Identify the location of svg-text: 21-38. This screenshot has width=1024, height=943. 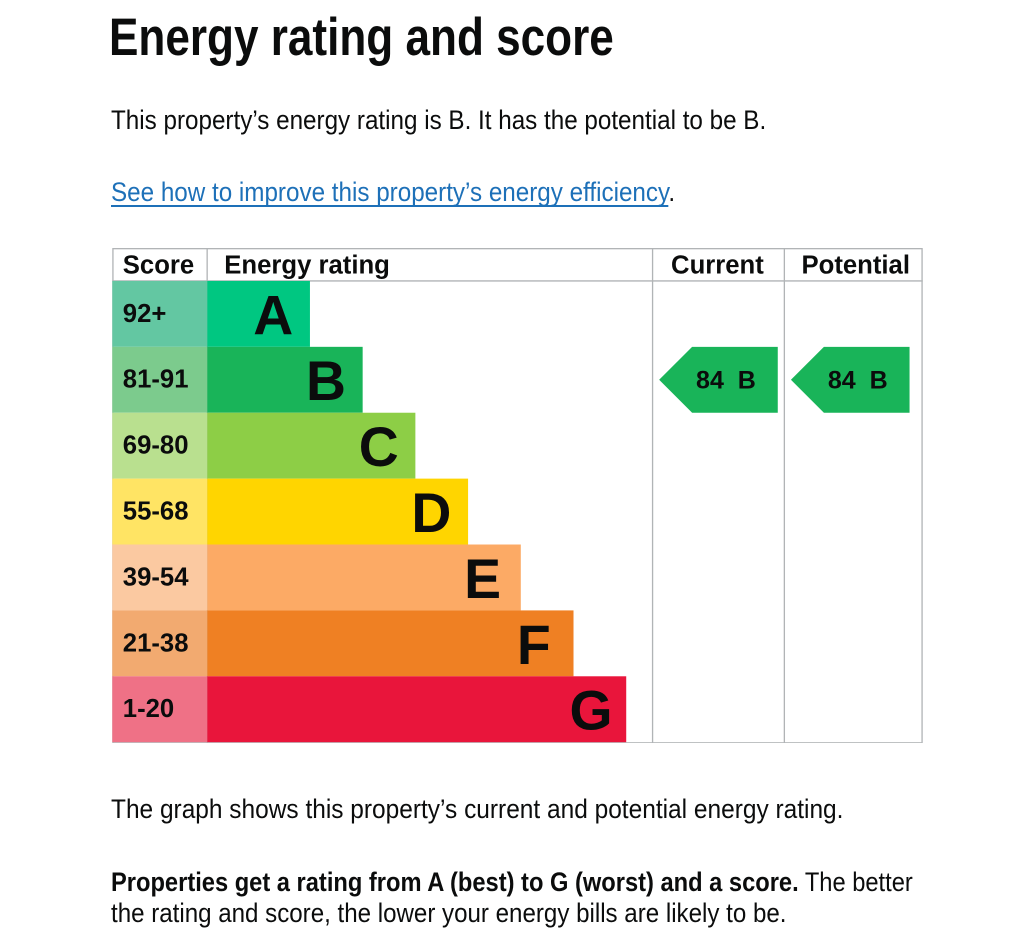
(155, 643).